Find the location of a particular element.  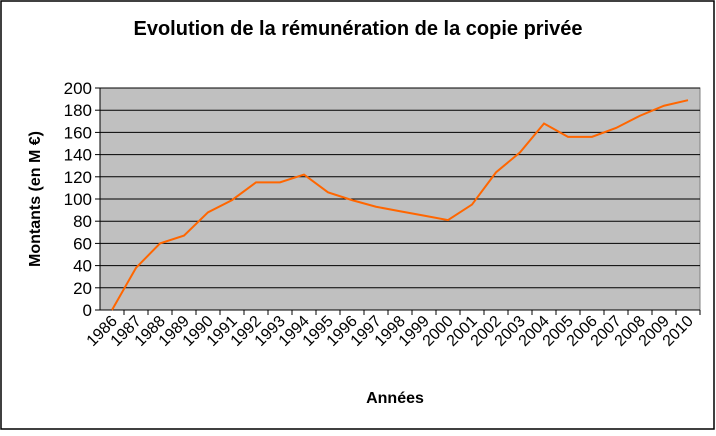

y-tick-label: 20 is located at coordinates (82, 288).